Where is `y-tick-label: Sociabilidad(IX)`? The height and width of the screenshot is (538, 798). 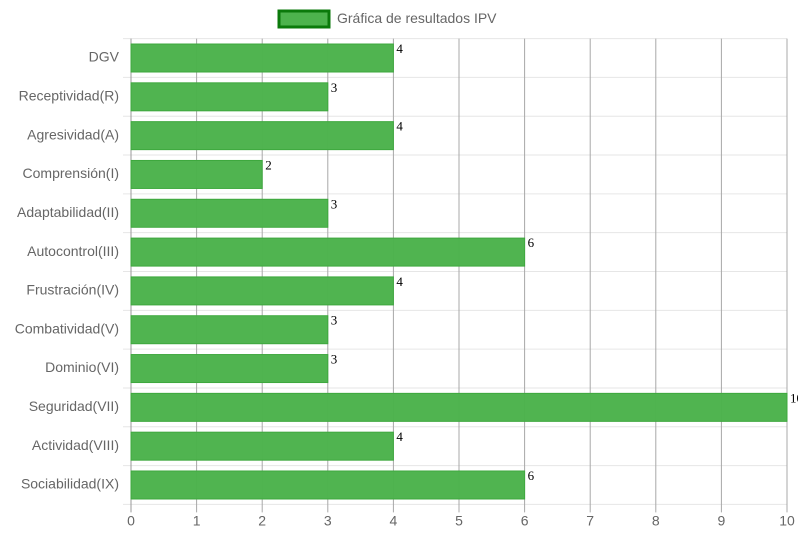
y-tick-label: Sociabilidad(IX) is located at coordinates (70, 484).